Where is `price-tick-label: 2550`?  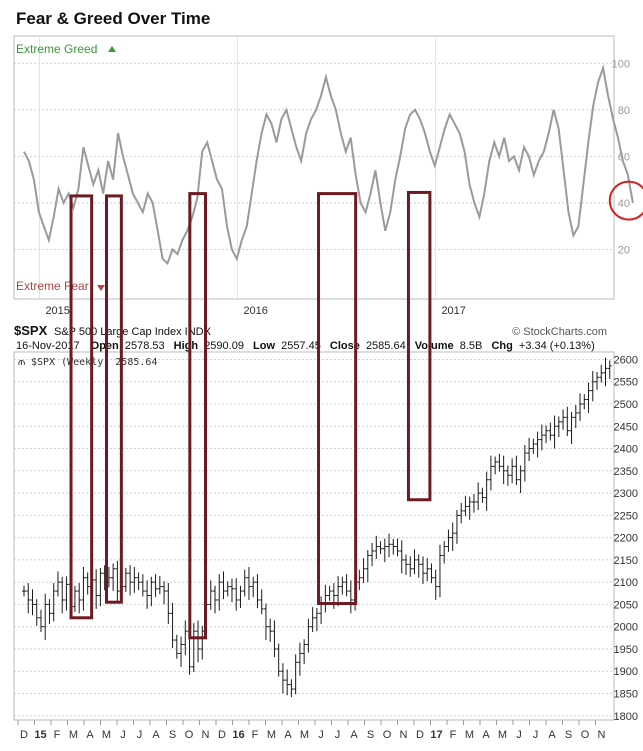 price-tick-label: 2550 is located at coordinates (626, 383).